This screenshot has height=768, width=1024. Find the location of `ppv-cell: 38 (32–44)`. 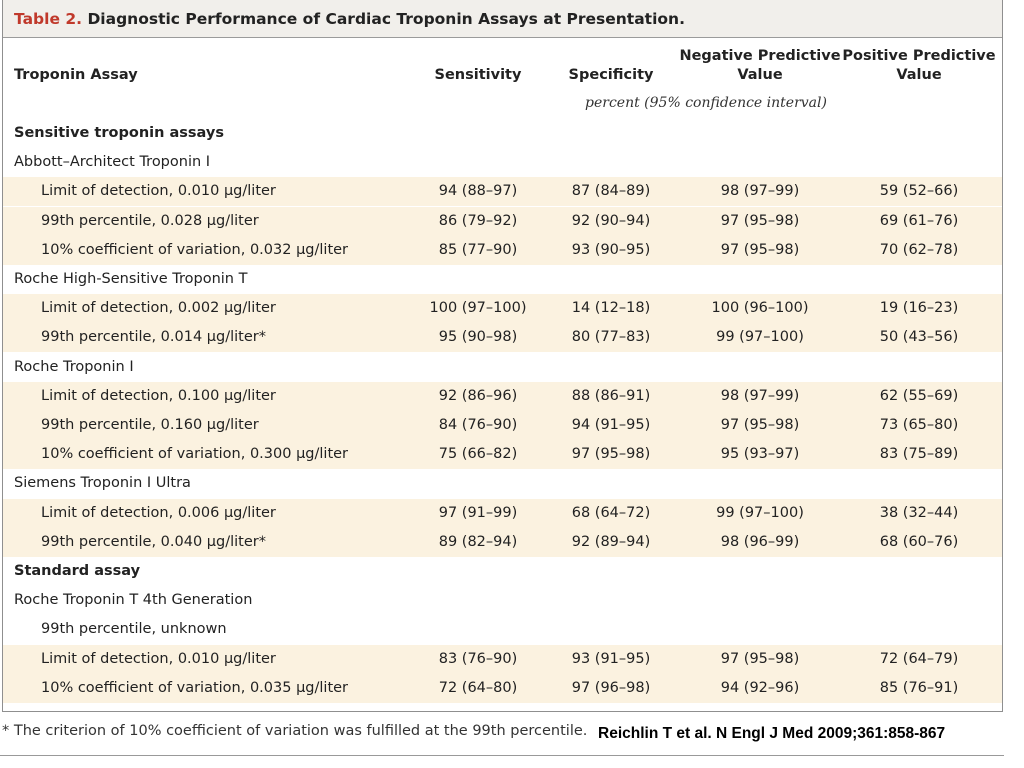

ppv-cell: 38 (32–44) is located at coordinates (919, 512).